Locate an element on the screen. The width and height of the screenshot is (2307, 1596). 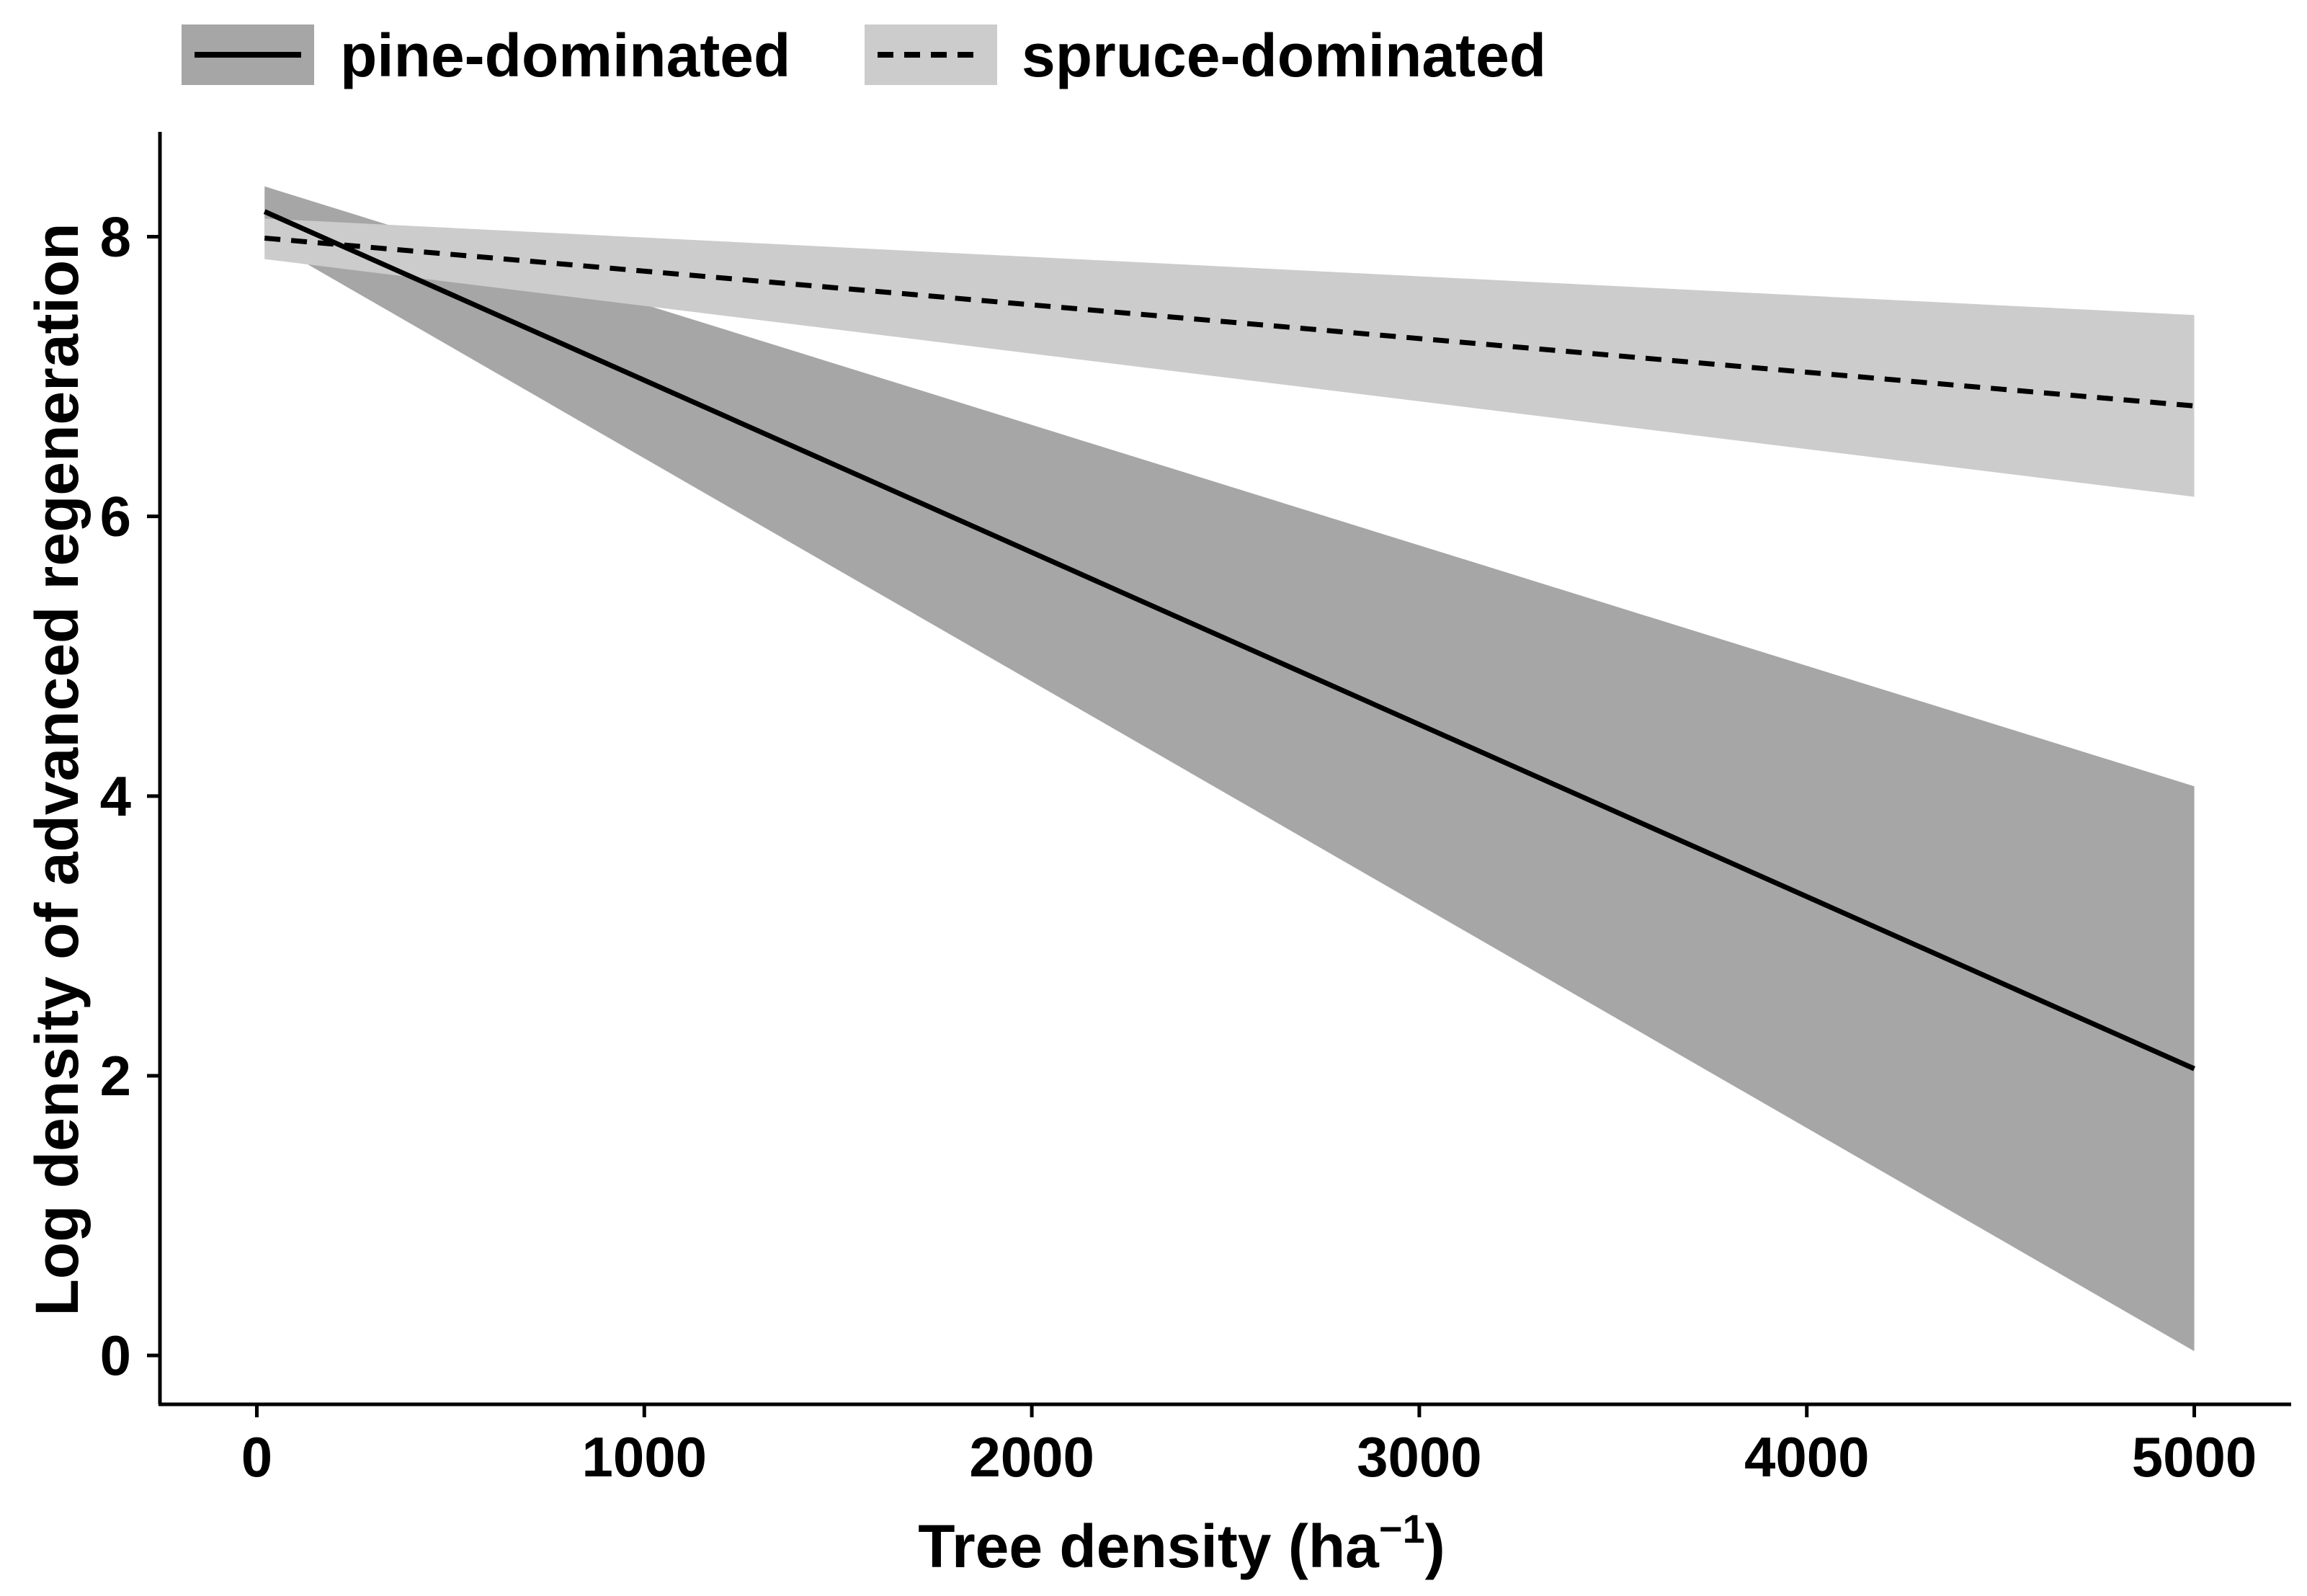
y-tick-label: 4 is located at coordinates (115, 796).